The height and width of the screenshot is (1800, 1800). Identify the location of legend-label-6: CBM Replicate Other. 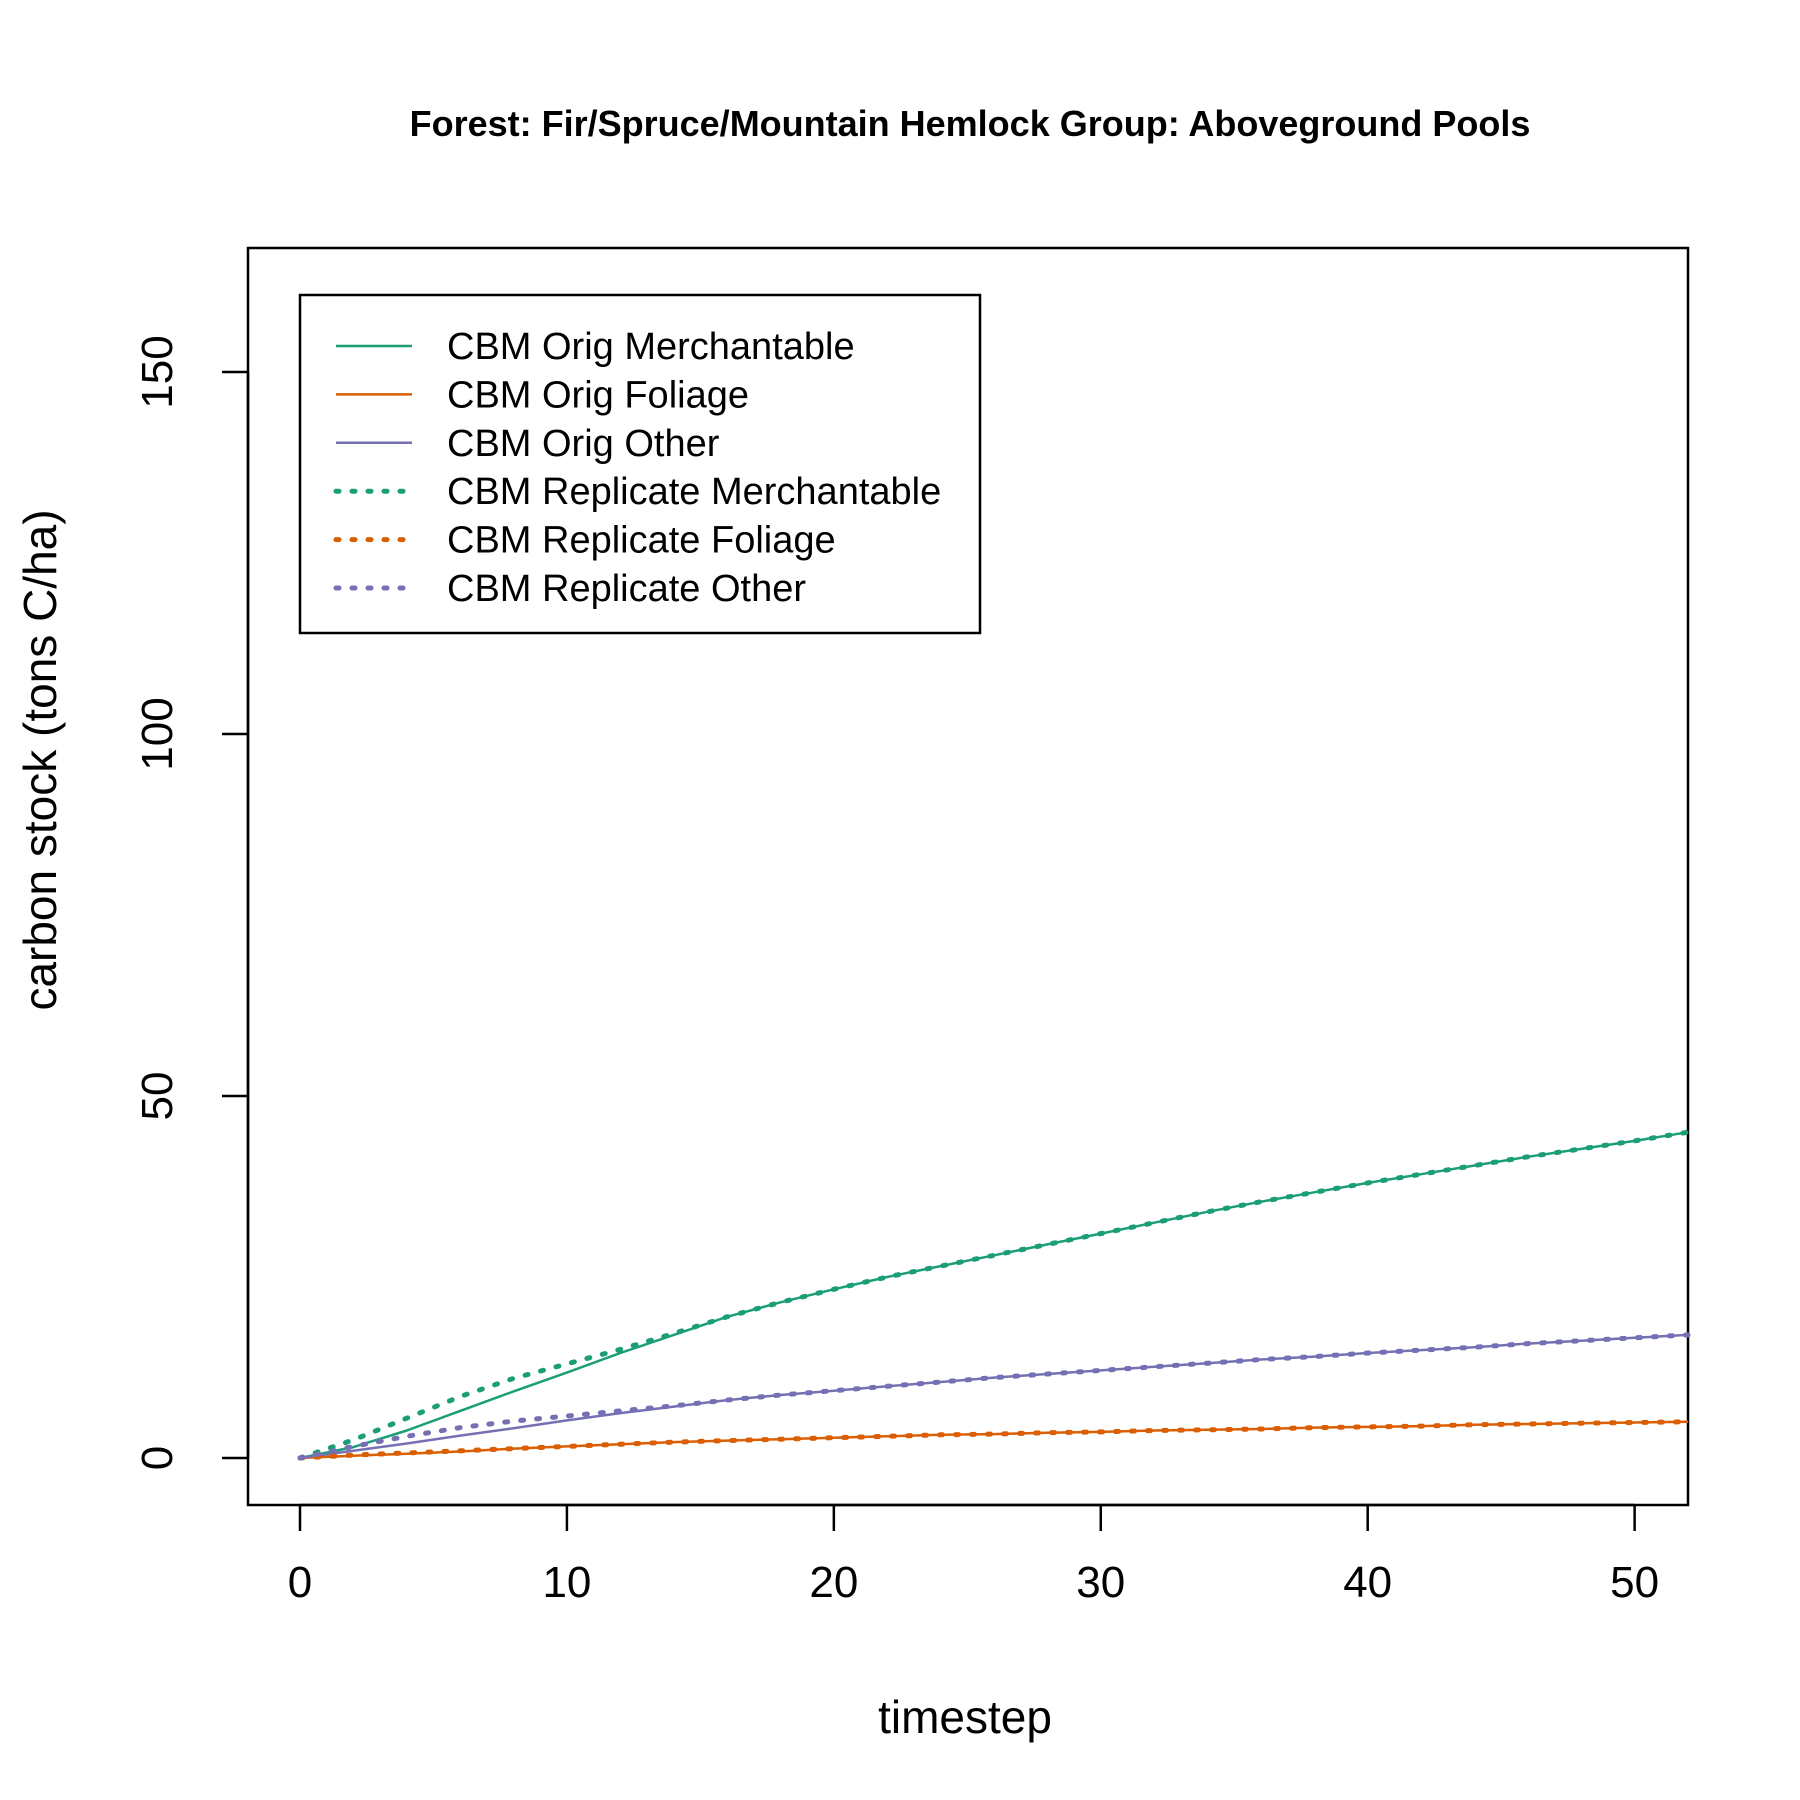
(626, 589).